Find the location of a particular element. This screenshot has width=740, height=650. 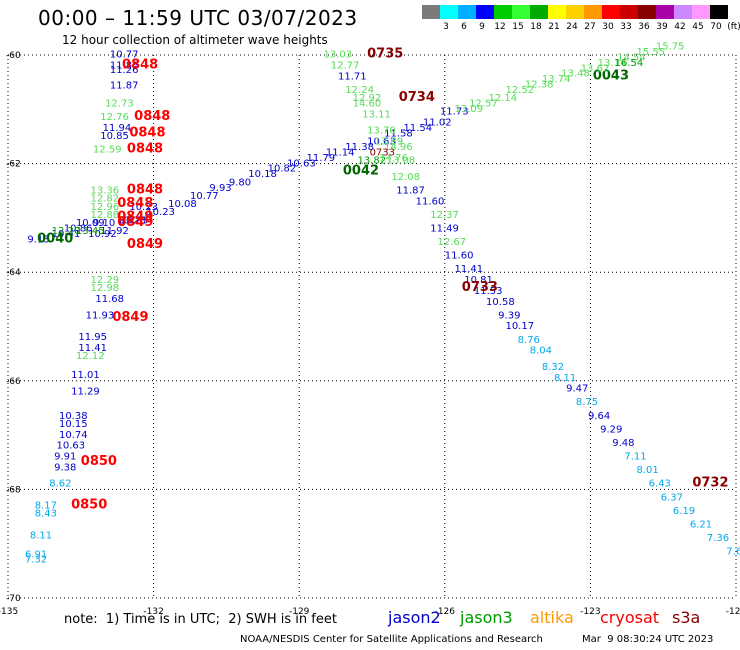

color-scale-label: 6 is located at coordinates (464, 27).